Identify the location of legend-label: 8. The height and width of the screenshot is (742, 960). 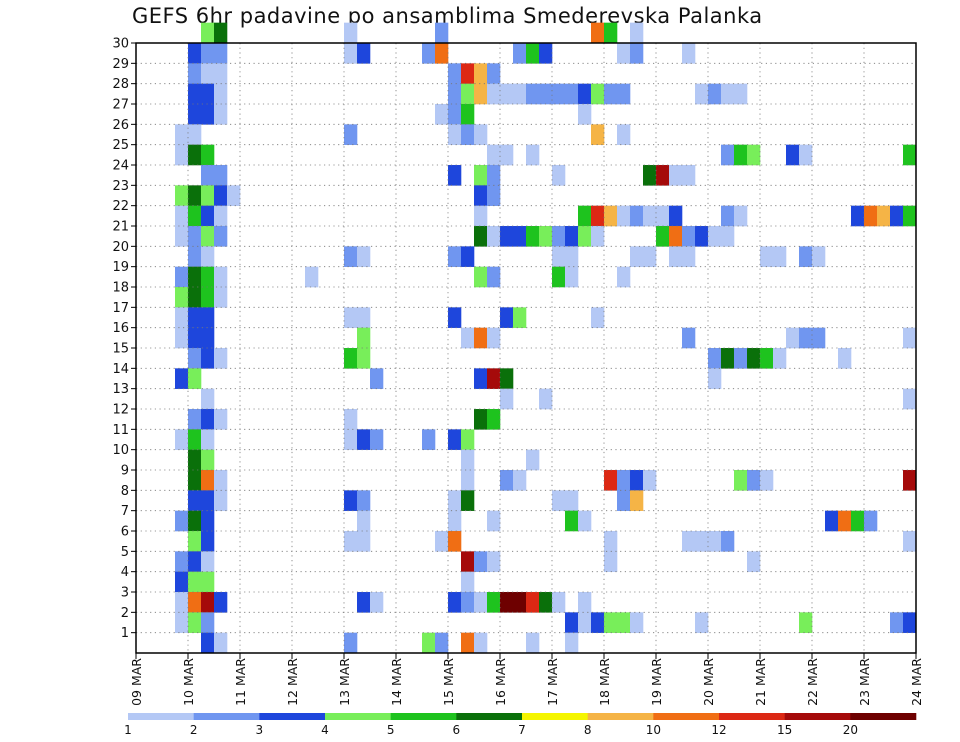
(588, 730).